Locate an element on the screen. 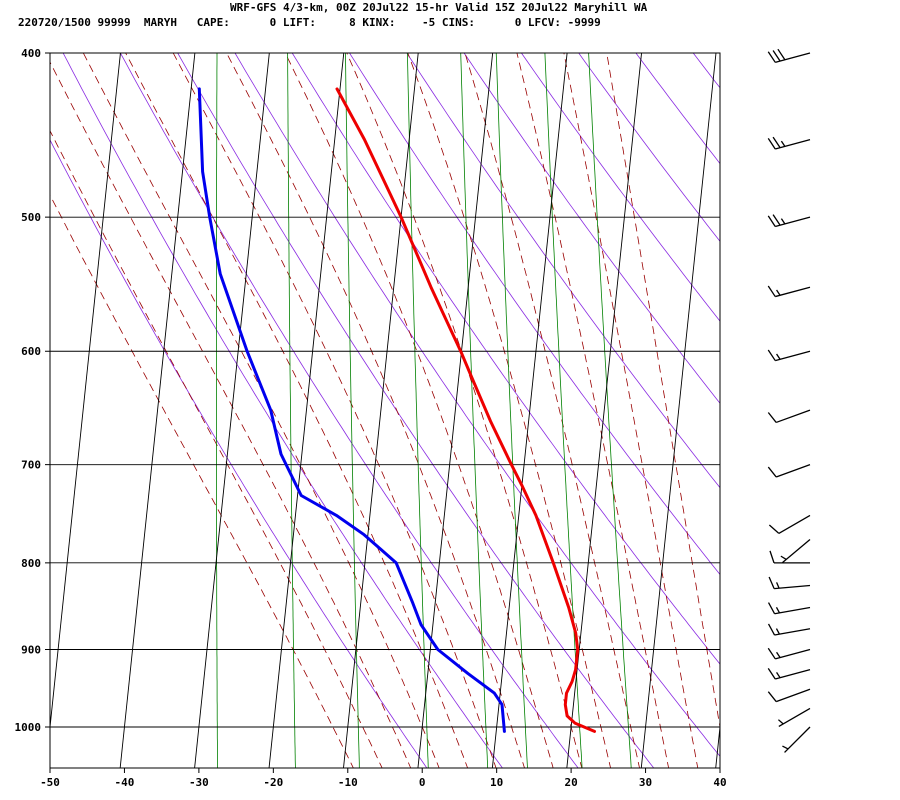  y-tick-label: 500 is located at coordinates (31, 217).